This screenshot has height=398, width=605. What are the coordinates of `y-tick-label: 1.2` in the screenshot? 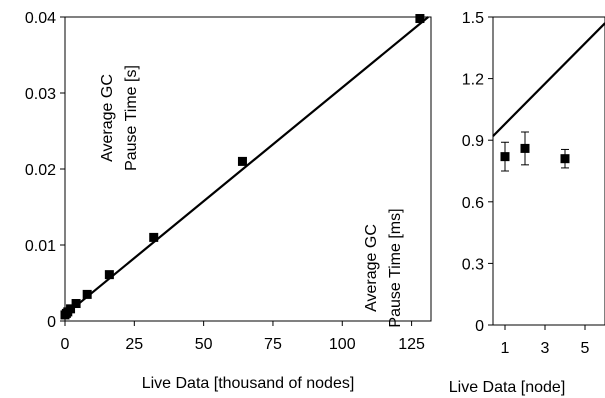 It's located at (473, 80).